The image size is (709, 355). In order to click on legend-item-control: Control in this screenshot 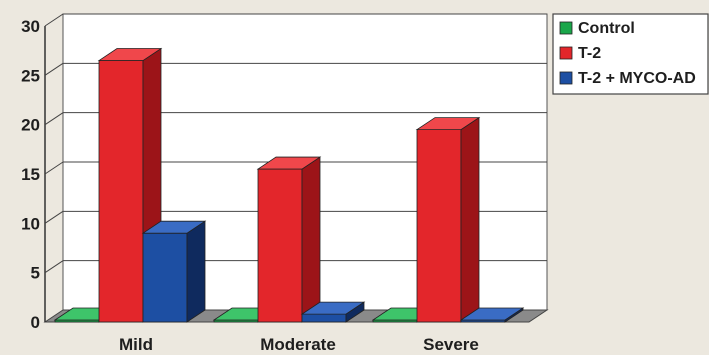, I will do `click(597, 28)`.